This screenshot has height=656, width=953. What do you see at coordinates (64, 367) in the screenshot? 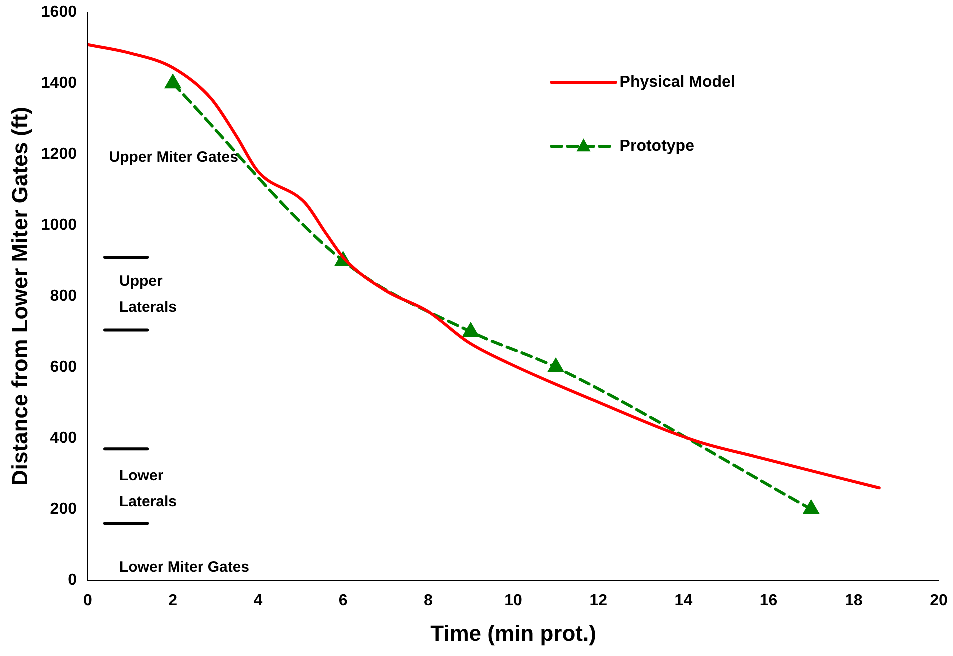
I see `y-tick-label: 600` at bounding box center [64, 367].